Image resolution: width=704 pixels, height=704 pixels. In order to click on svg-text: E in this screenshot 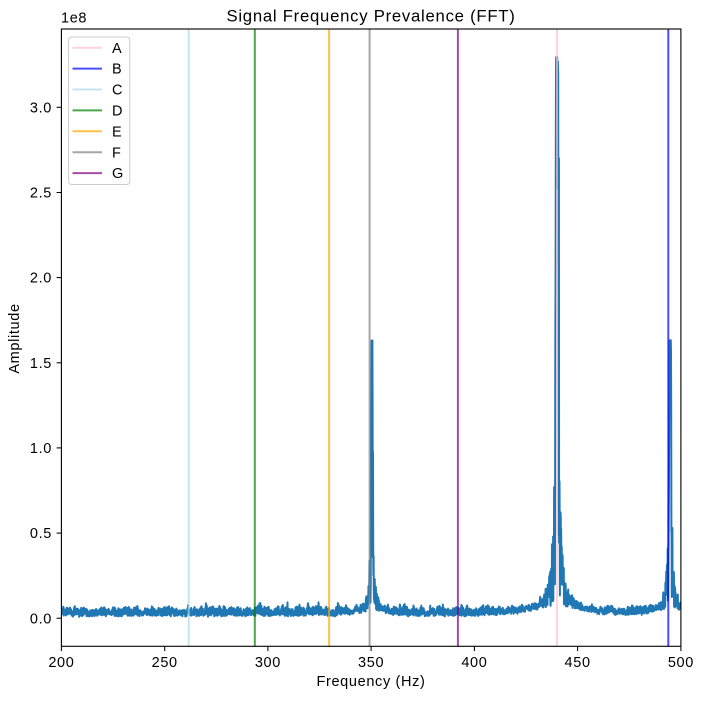, I will do `click(117, 132)`.